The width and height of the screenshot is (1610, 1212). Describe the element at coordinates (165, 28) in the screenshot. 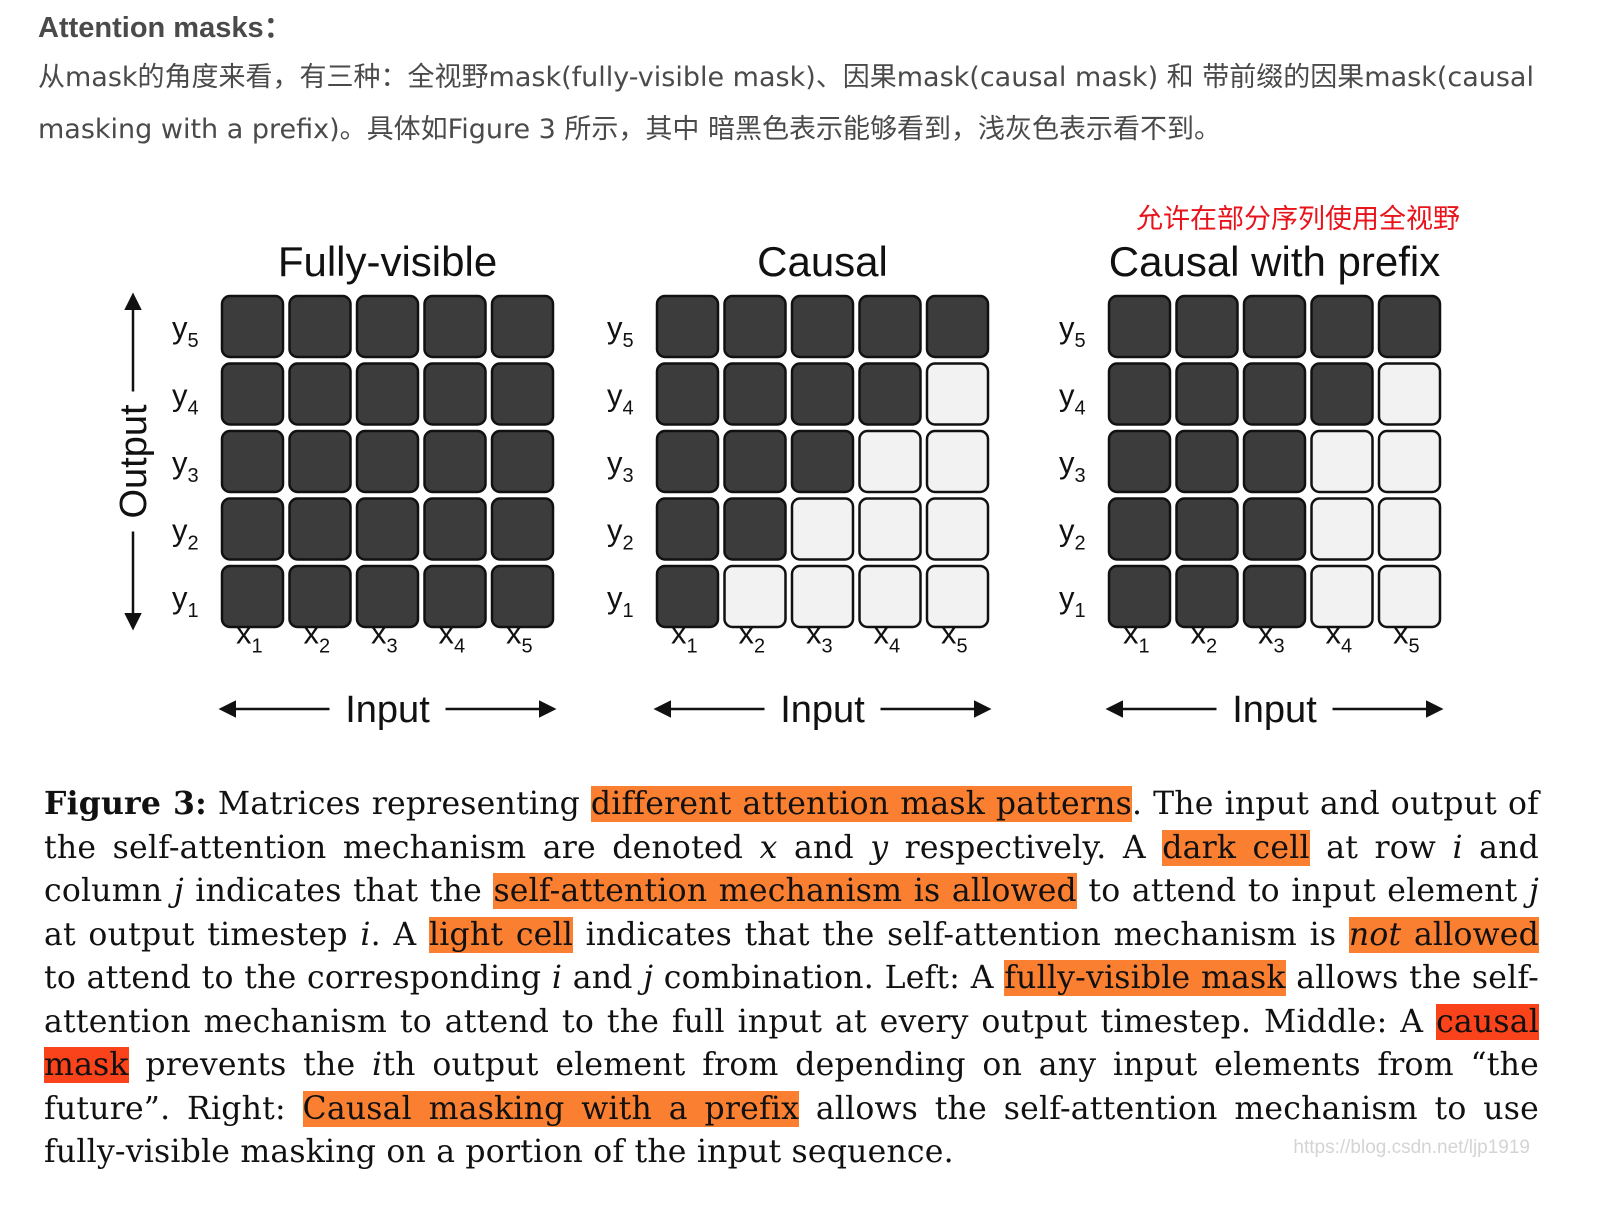

I see `section-title: Attention masks：` at that location.